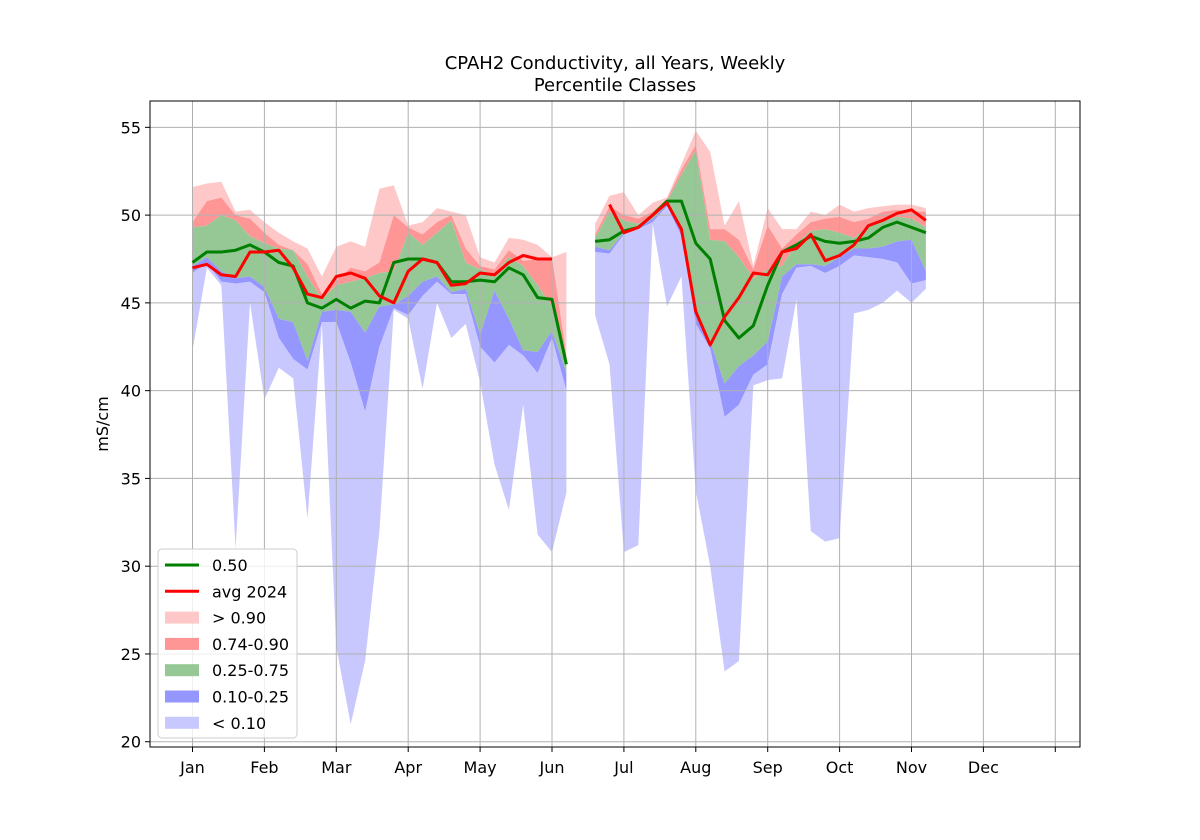 This screenshot has width=1200, height=840. What do you see at coordinates (623, 767) in the screenshot?
I see `x-tick-label: Jul` at bounding box center [623, 767].